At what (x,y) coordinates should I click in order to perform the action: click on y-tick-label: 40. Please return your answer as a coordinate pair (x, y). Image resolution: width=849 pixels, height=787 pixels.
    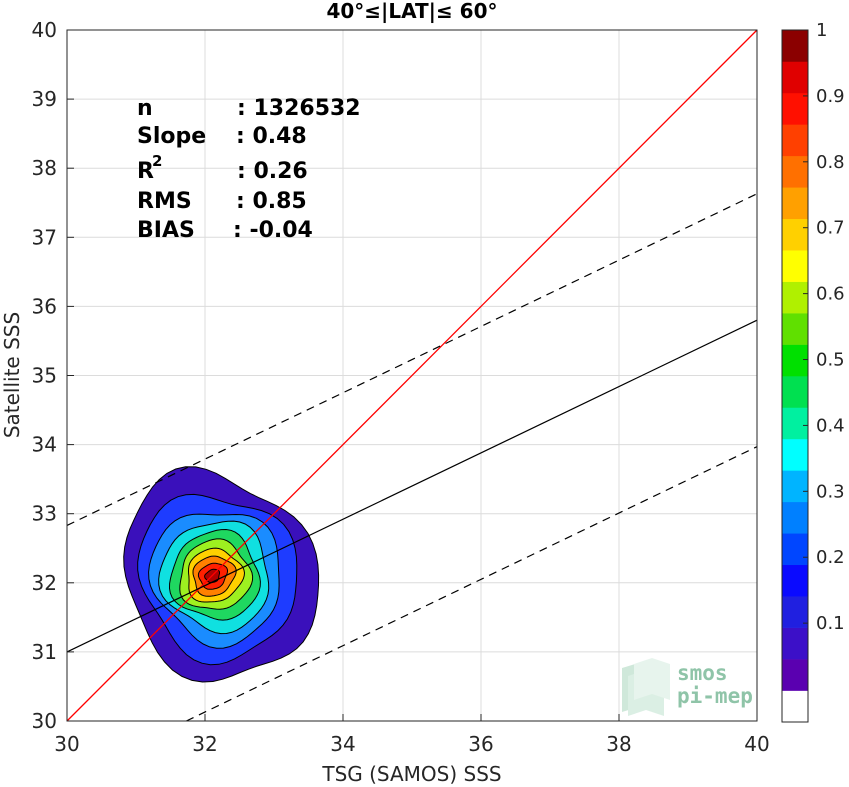
    Looking at the image, I should click on (44, 30).